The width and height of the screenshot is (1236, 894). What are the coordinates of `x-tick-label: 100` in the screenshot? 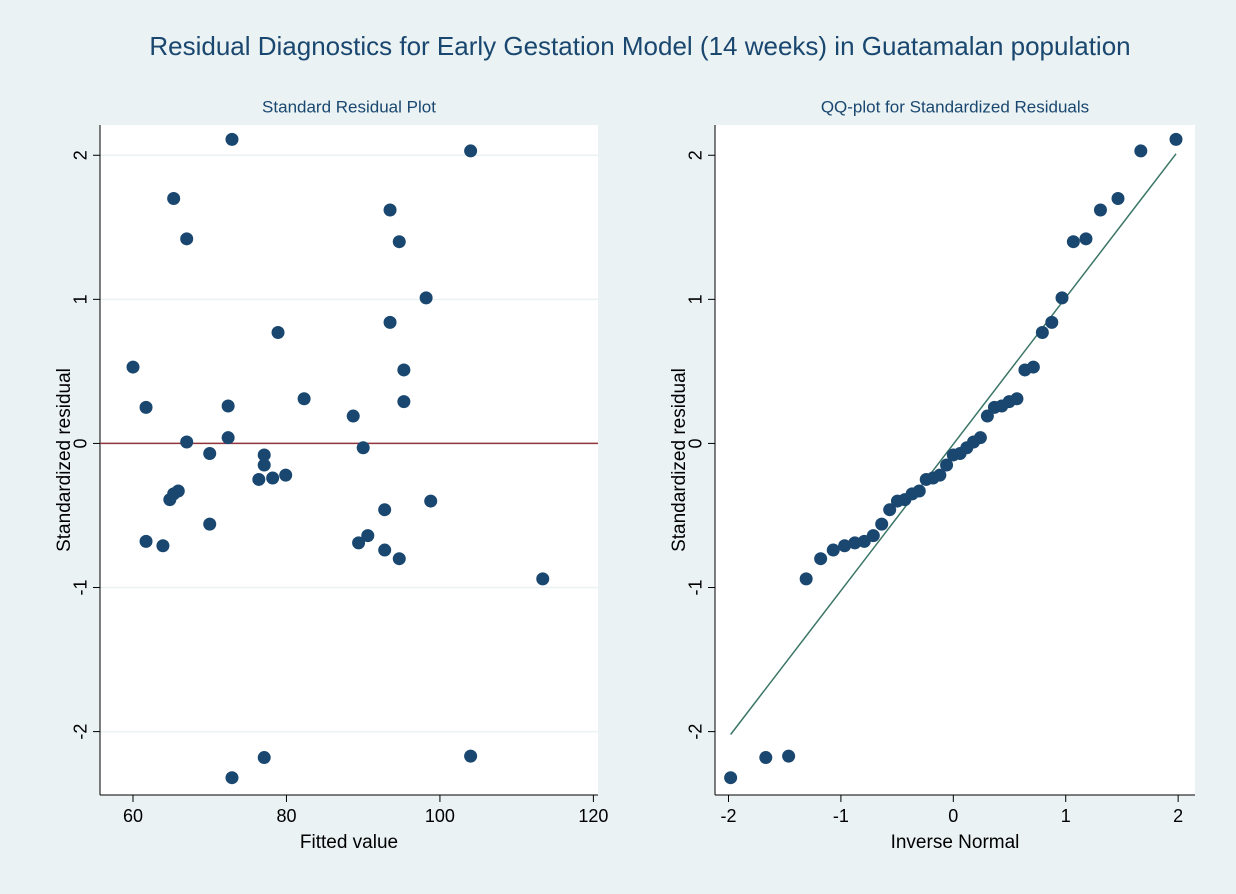 It's located at (440, 816).